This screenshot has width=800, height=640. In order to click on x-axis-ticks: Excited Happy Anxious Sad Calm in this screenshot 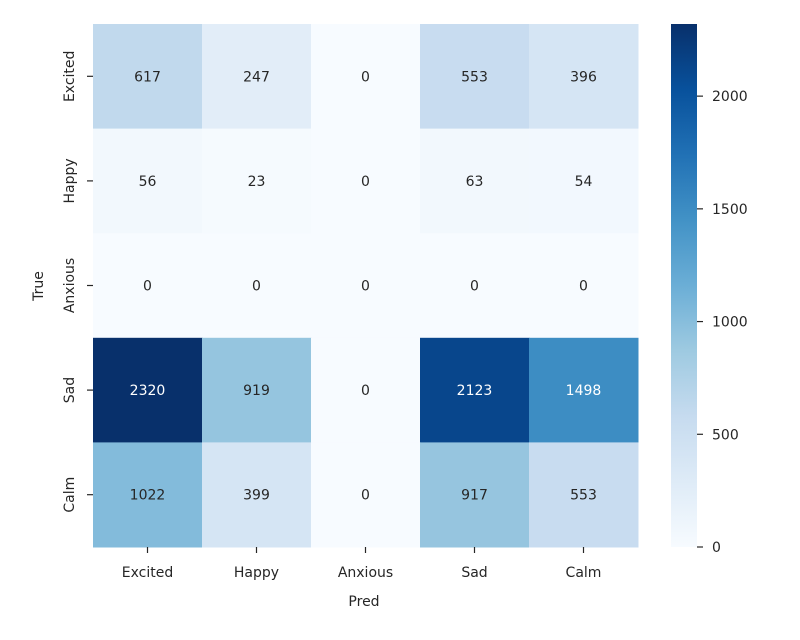, I will do `click(362, 564)`.